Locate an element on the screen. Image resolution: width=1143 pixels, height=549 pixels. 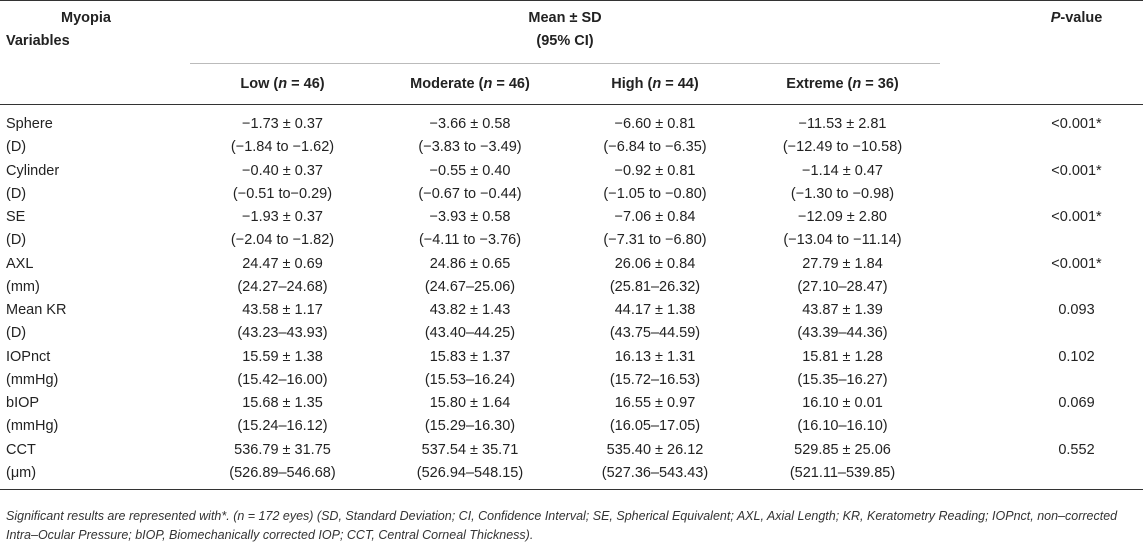
mean-sd-value: 43.58 ± 1.17 is located at coordinates (282, 310).